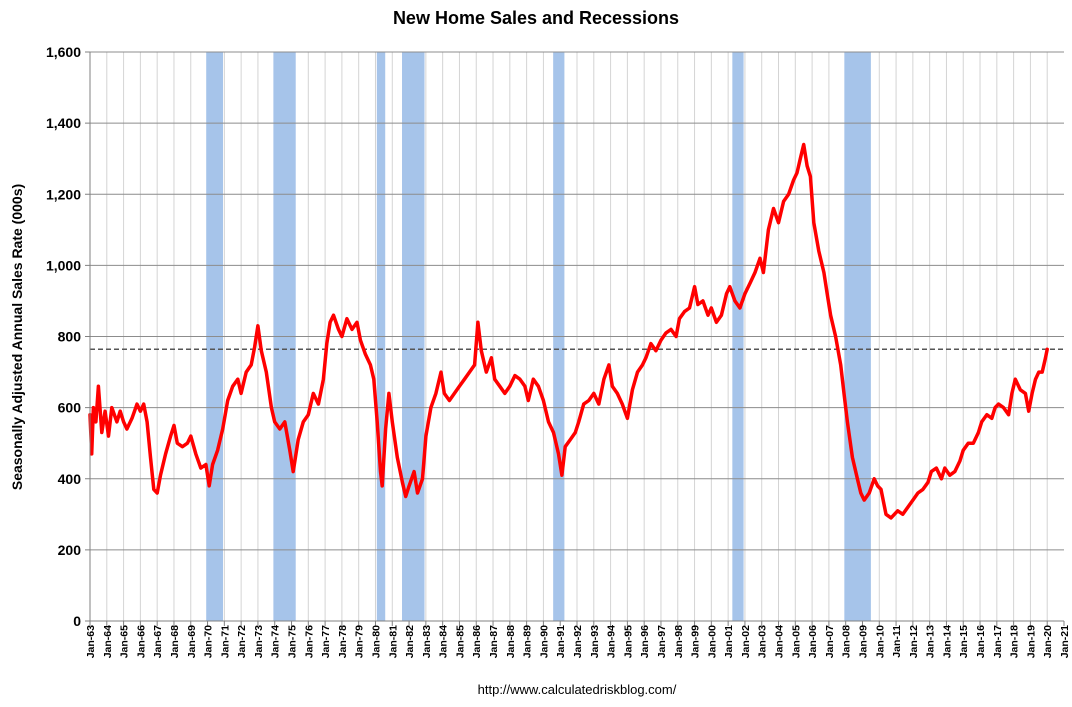 This screenshot has height=707, width=1072. I want to click on x-tick-label: Jan-78, so click(343, 641).